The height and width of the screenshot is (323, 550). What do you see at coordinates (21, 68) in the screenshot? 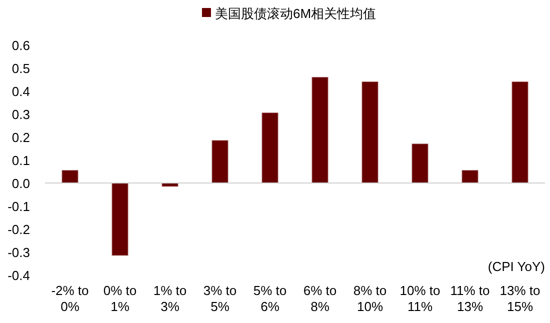
I see `y-tick-label: 0.5` at bounding box center [21, 68].